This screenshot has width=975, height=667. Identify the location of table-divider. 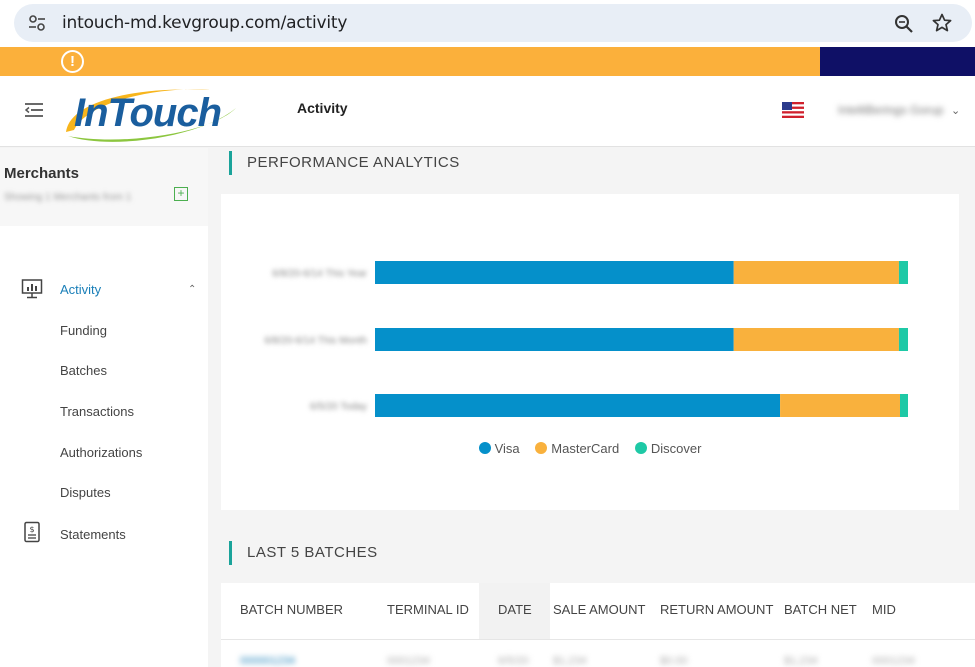
(598, 639).